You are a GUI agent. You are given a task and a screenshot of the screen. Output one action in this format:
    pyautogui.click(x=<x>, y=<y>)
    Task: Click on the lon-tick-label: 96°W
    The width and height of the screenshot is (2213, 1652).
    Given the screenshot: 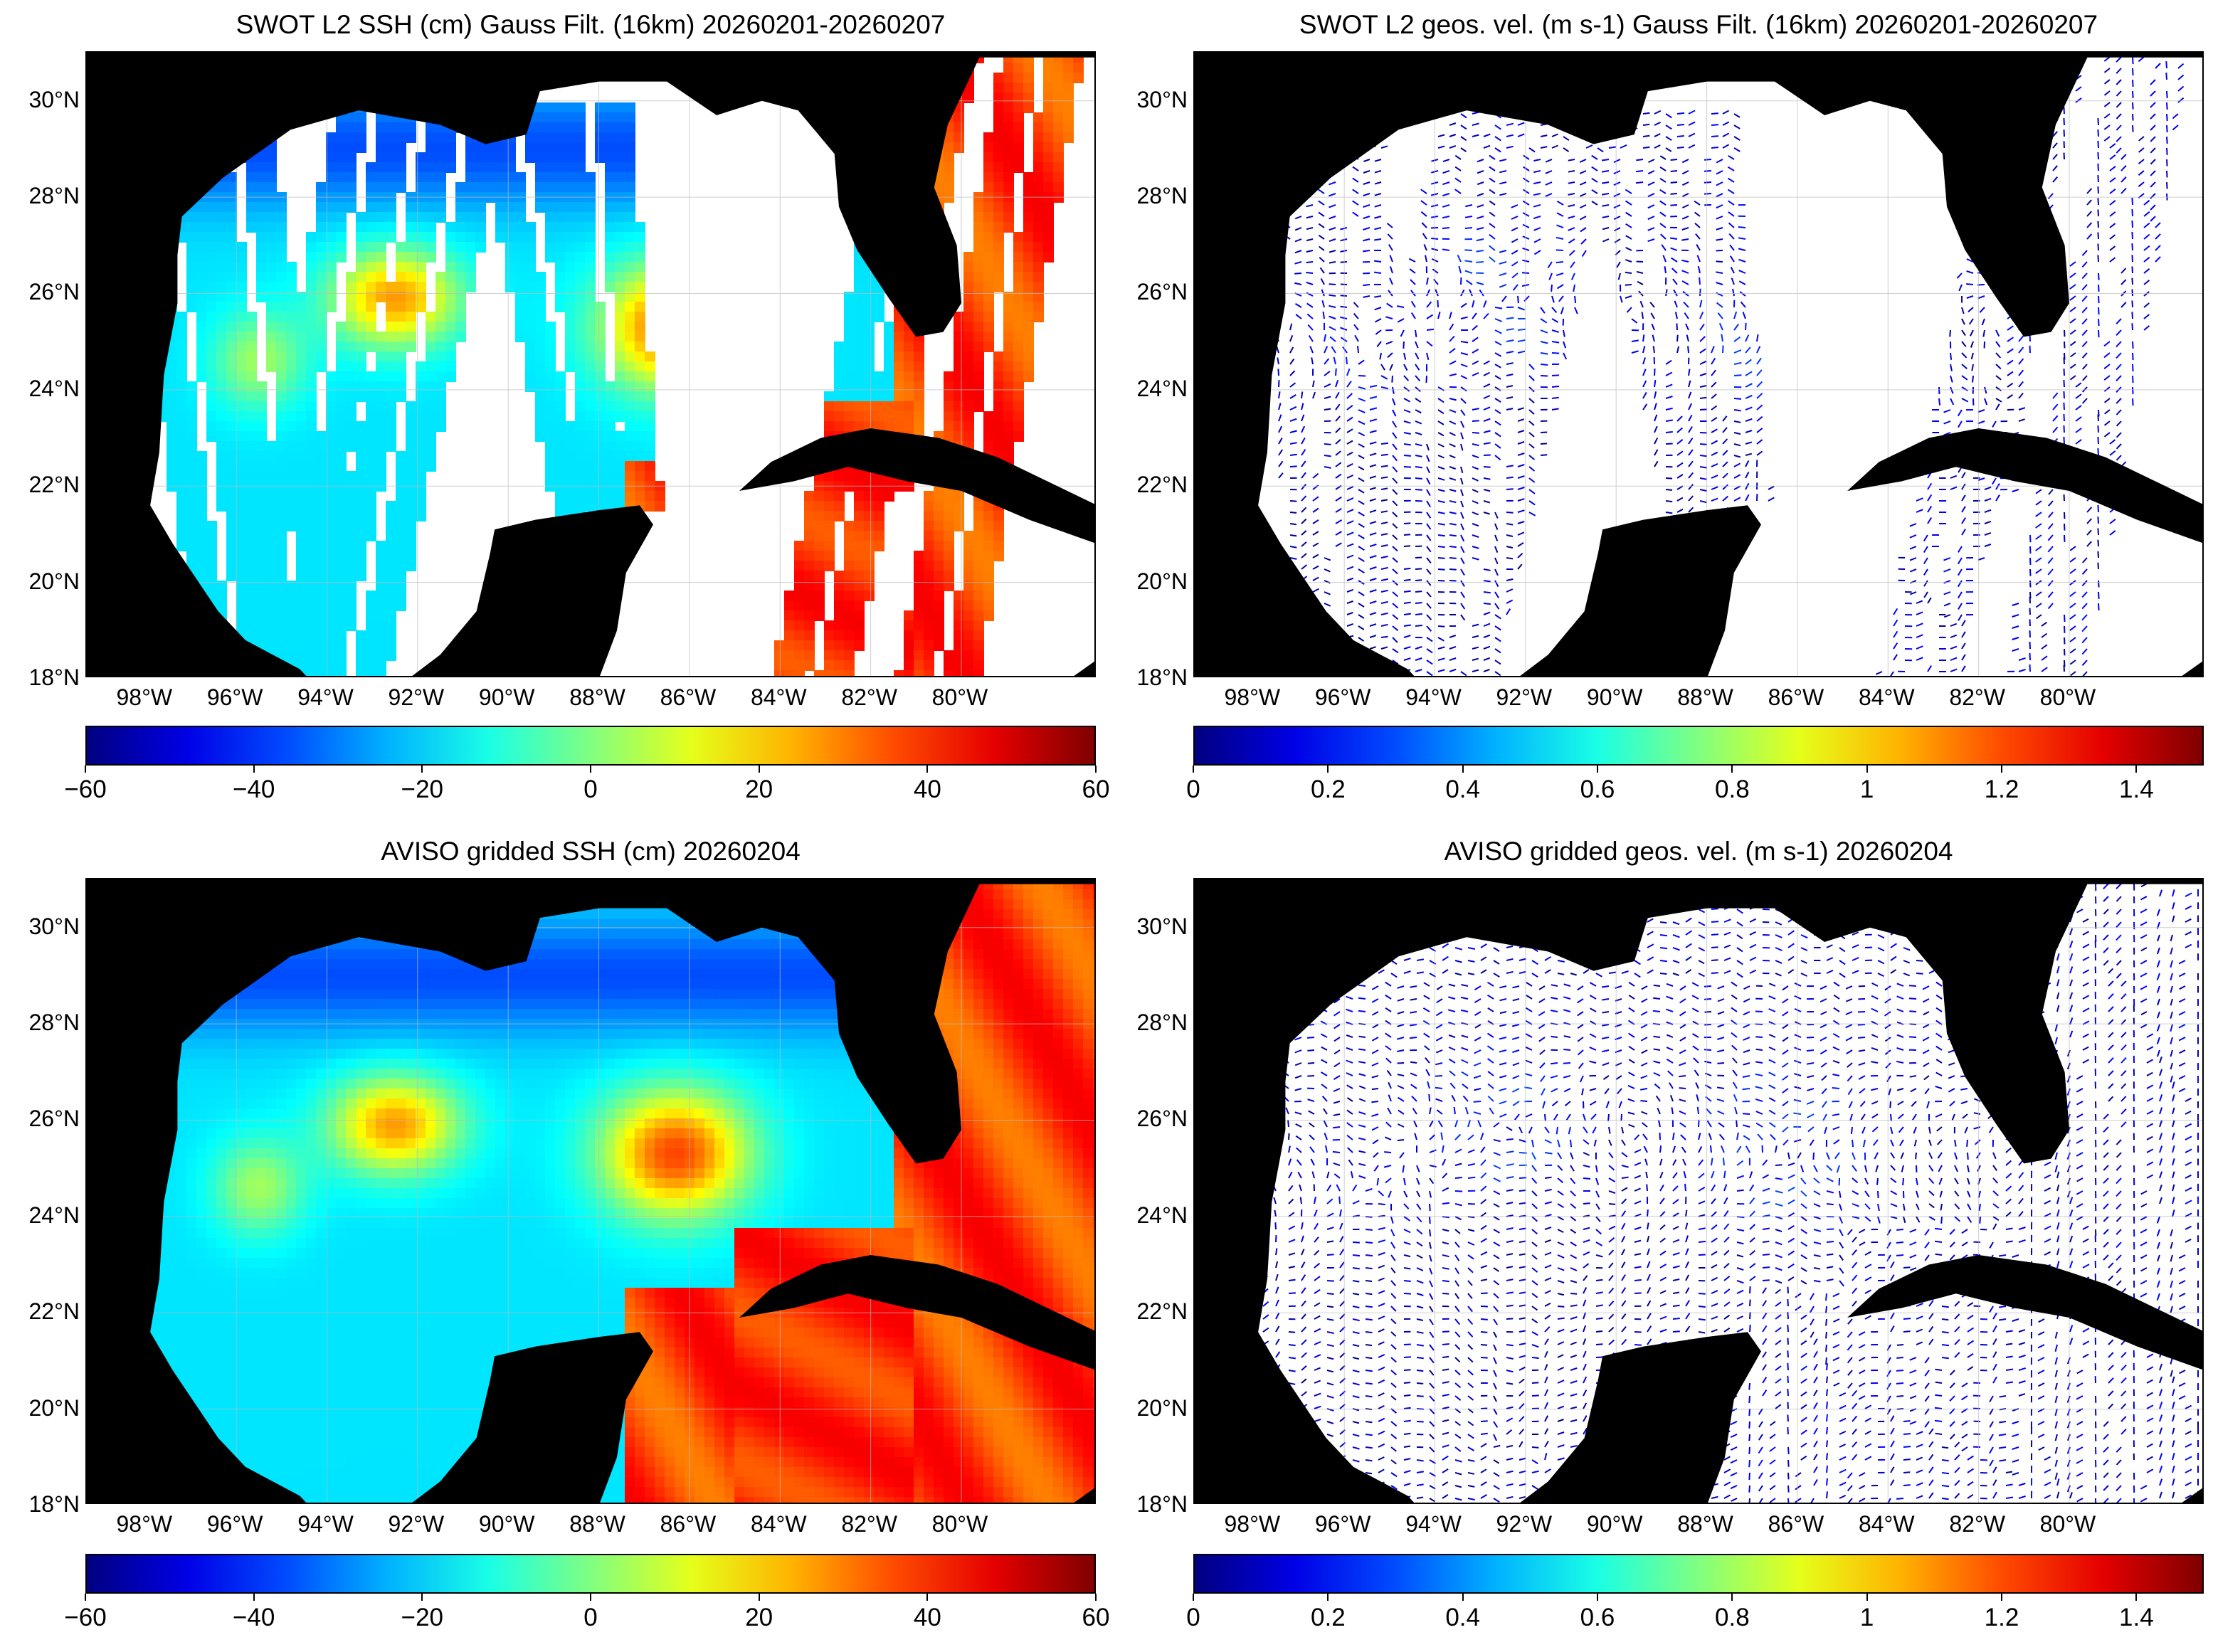 What is the action you would take?
    pyautogui.click(x=234, y=1524)
    